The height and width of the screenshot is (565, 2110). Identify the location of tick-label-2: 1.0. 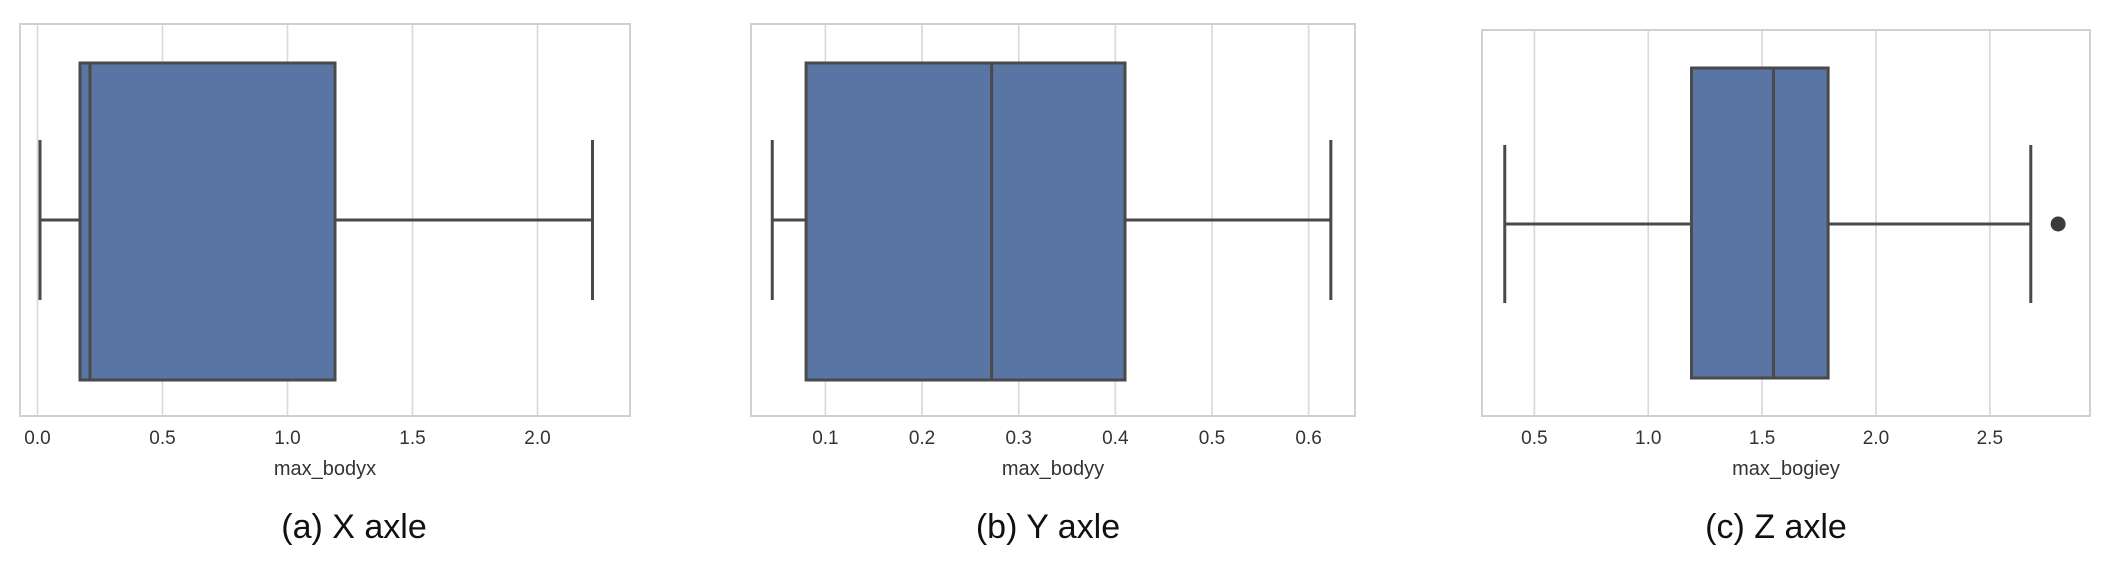
(287, 438).